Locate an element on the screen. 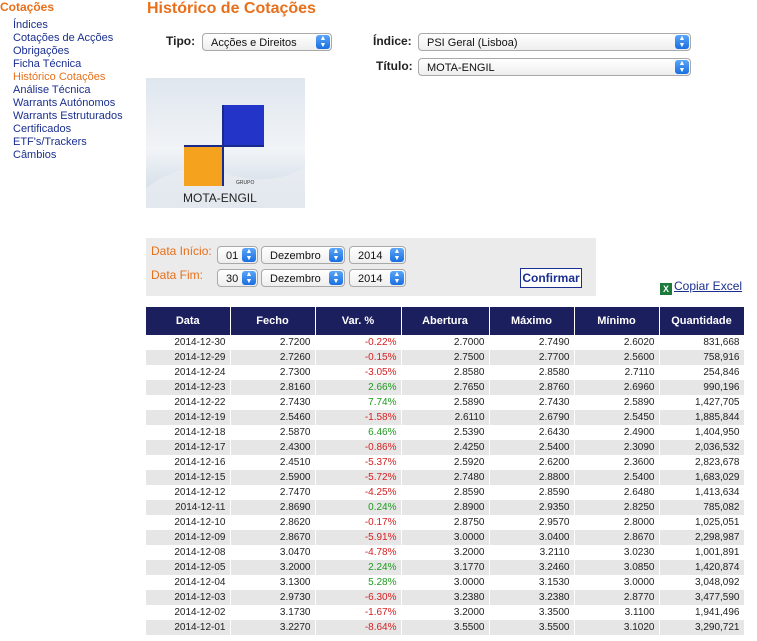 This screenshot has height=641, width=757. table-cell: 2.8250 is located at coordinates (617, 507).